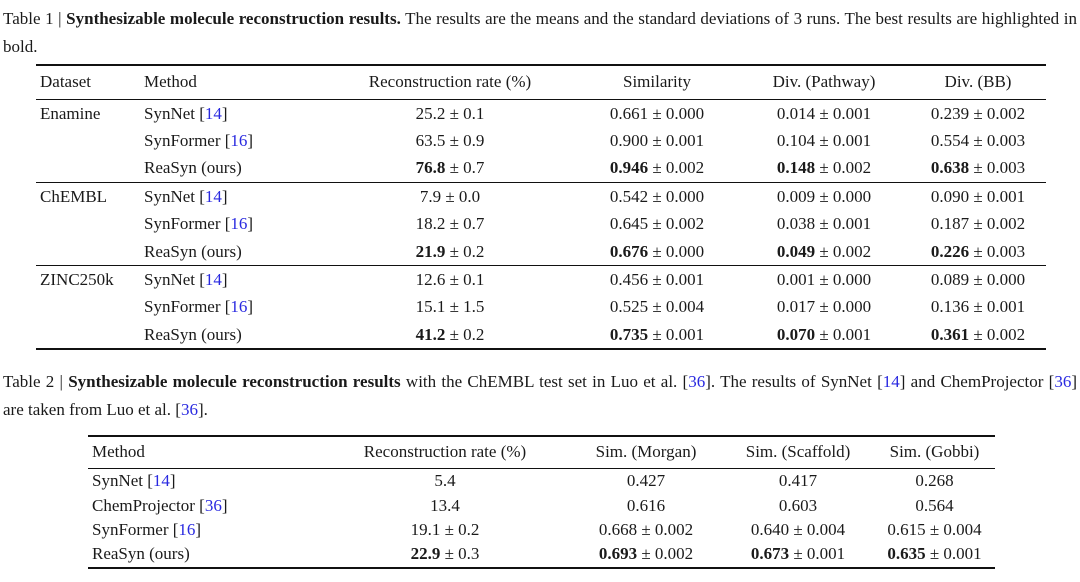  Describe the element at coordinates (978, 114) in the screenshot. I see `cell-div-bb: 0.239 ± 0.002` at that location.